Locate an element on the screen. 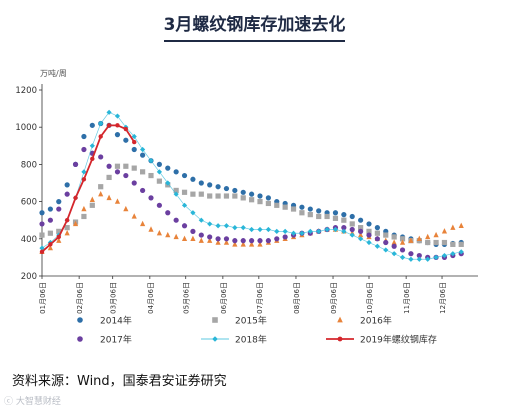 This screenshot has width=509, height=410. legend-label: 2014年 is located at coordinates (116, 321).